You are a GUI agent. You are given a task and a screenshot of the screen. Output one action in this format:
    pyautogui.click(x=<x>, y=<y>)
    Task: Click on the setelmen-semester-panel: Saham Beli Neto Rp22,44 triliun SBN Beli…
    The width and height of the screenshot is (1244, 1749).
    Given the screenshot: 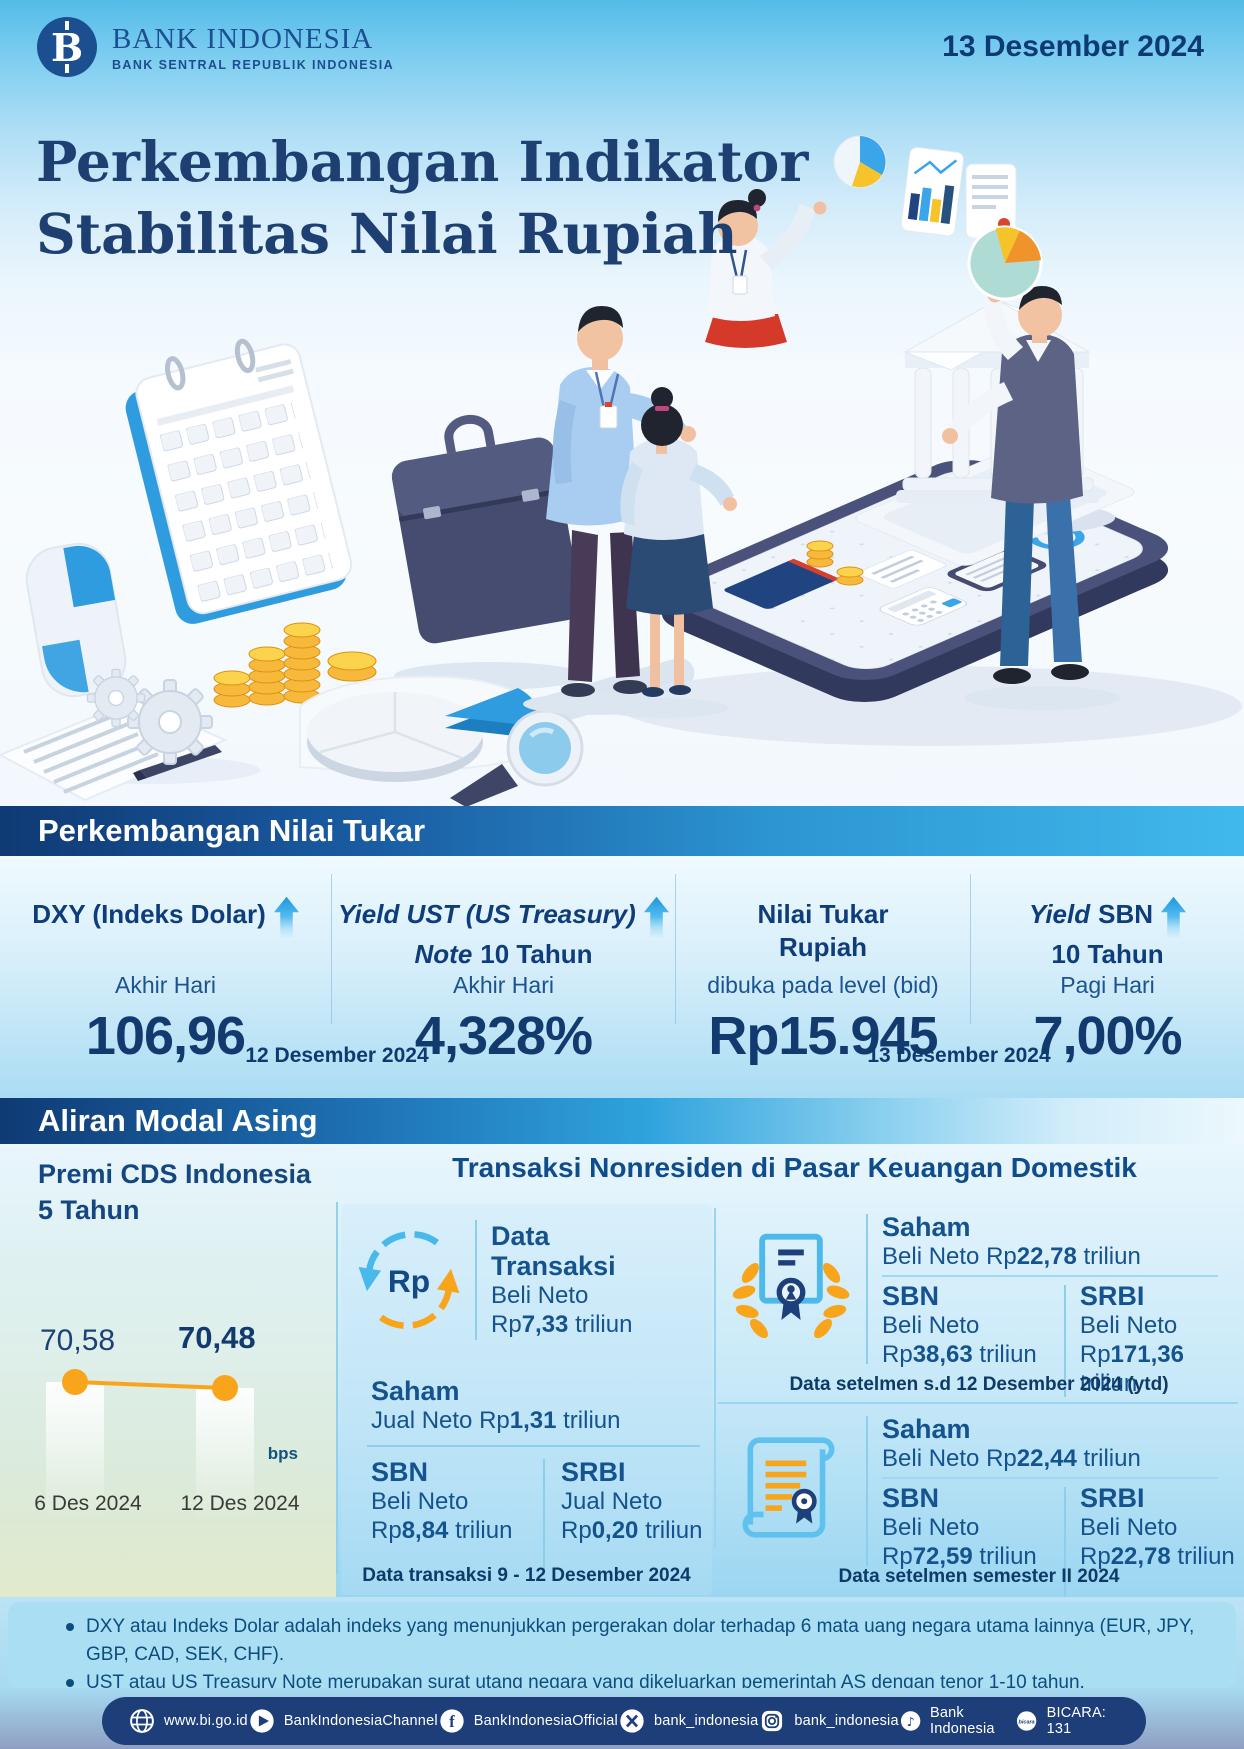 What is the action you would take?
    pyautogui.click(x=980, y=1502)
    